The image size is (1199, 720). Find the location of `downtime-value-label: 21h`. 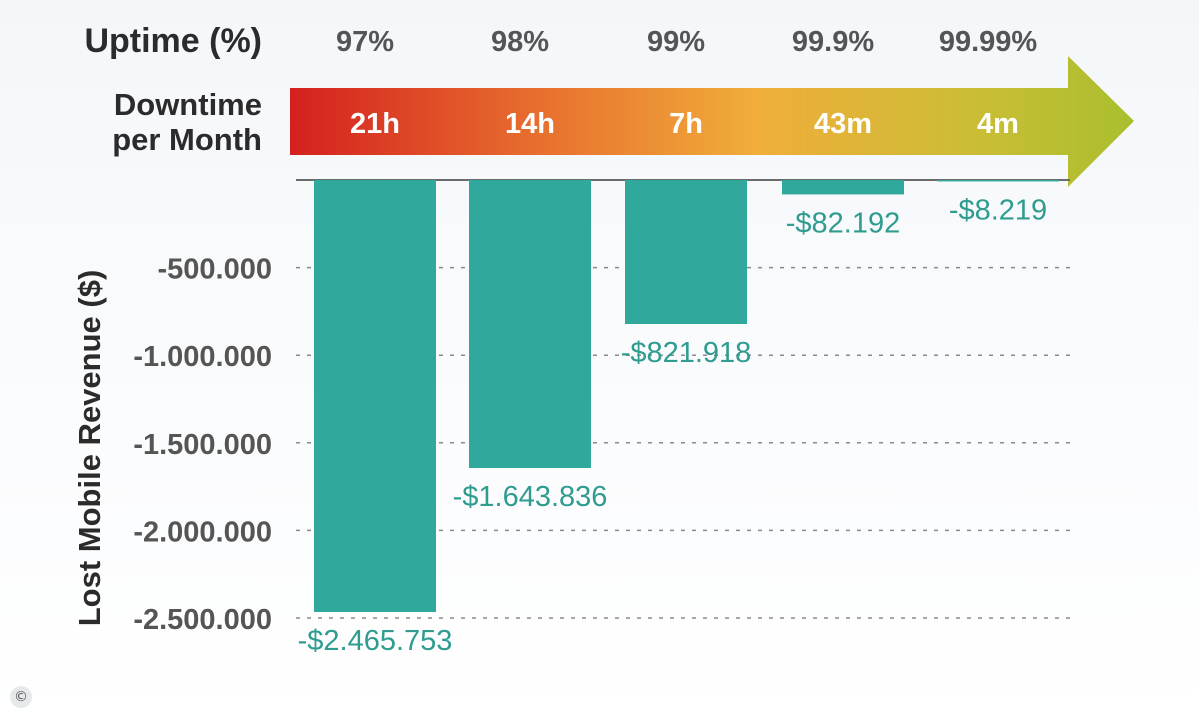

downtime-value-label: 21h is located at coordinates (375, 124).